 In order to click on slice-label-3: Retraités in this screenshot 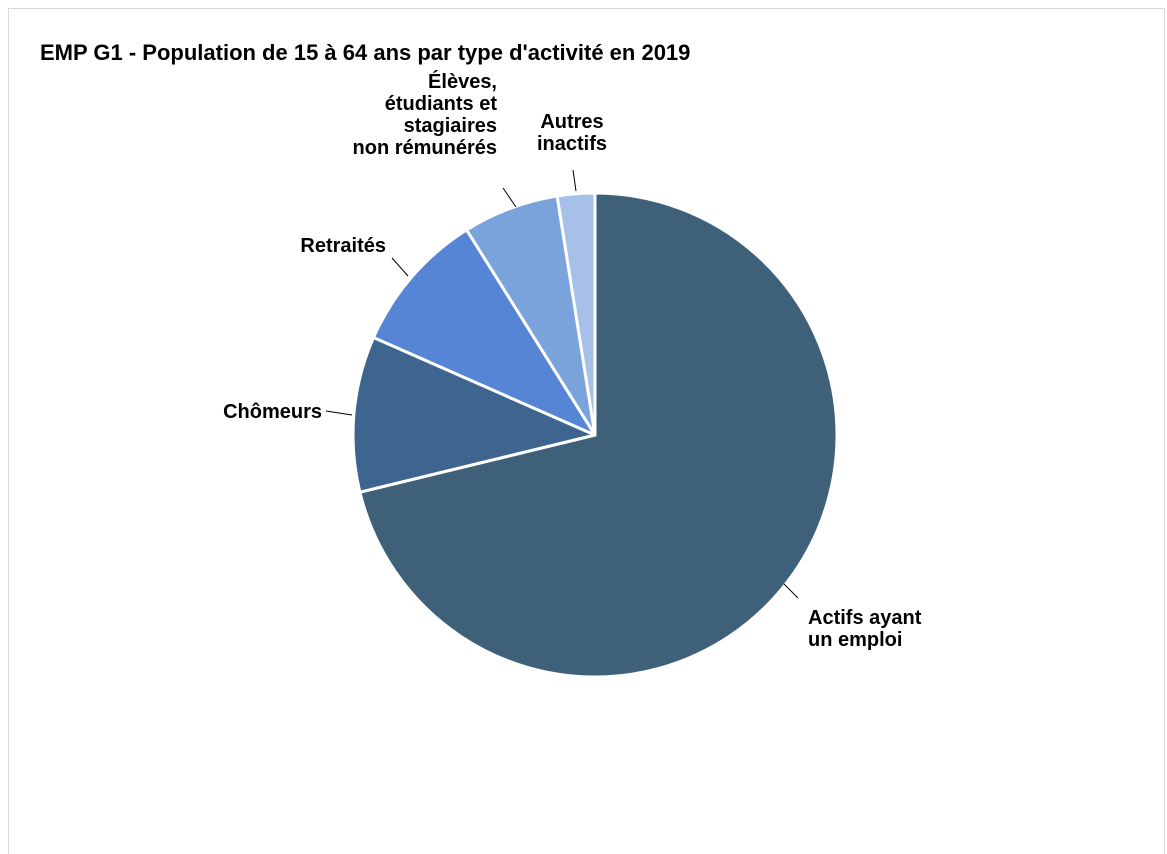, I will do `click(343, 246)`.